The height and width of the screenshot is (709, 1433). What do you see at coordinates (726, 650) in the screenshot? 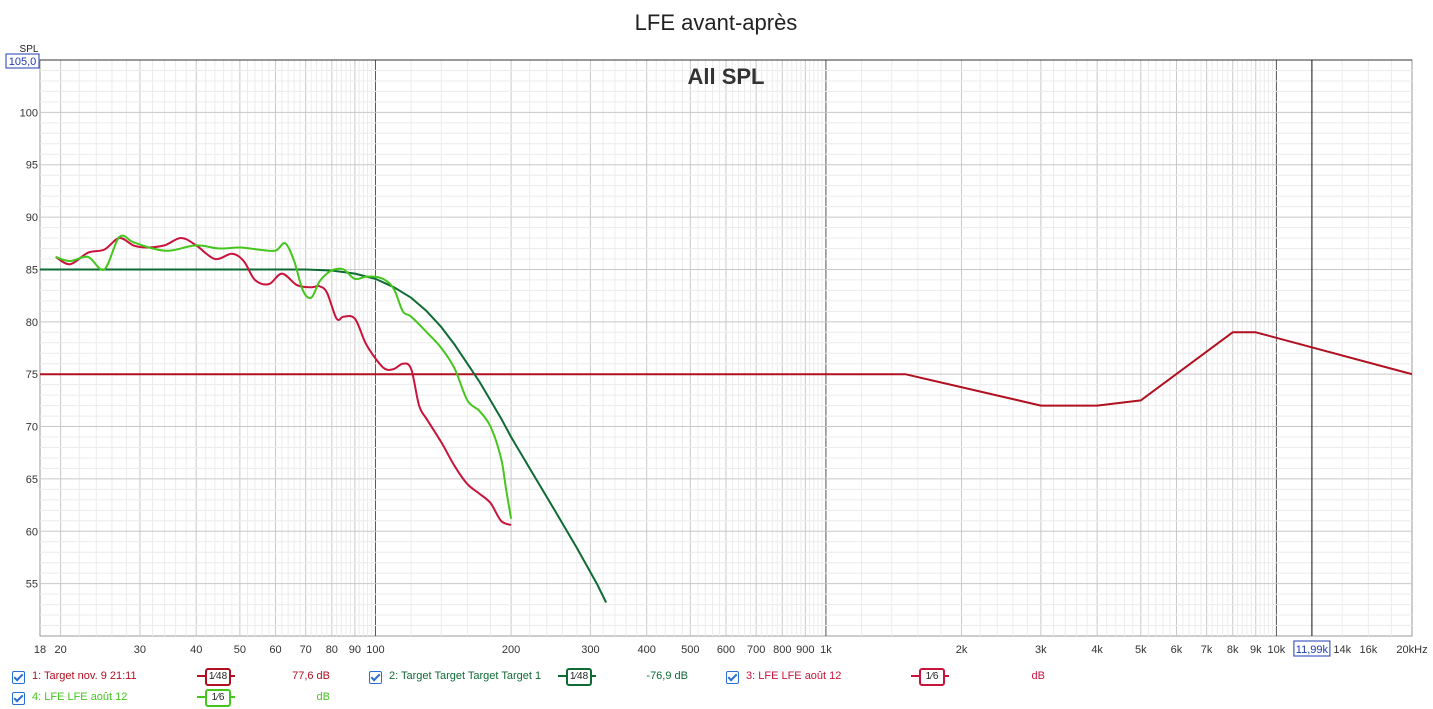
I see `x-tick-label: 600` at bounding box center [726, 650].